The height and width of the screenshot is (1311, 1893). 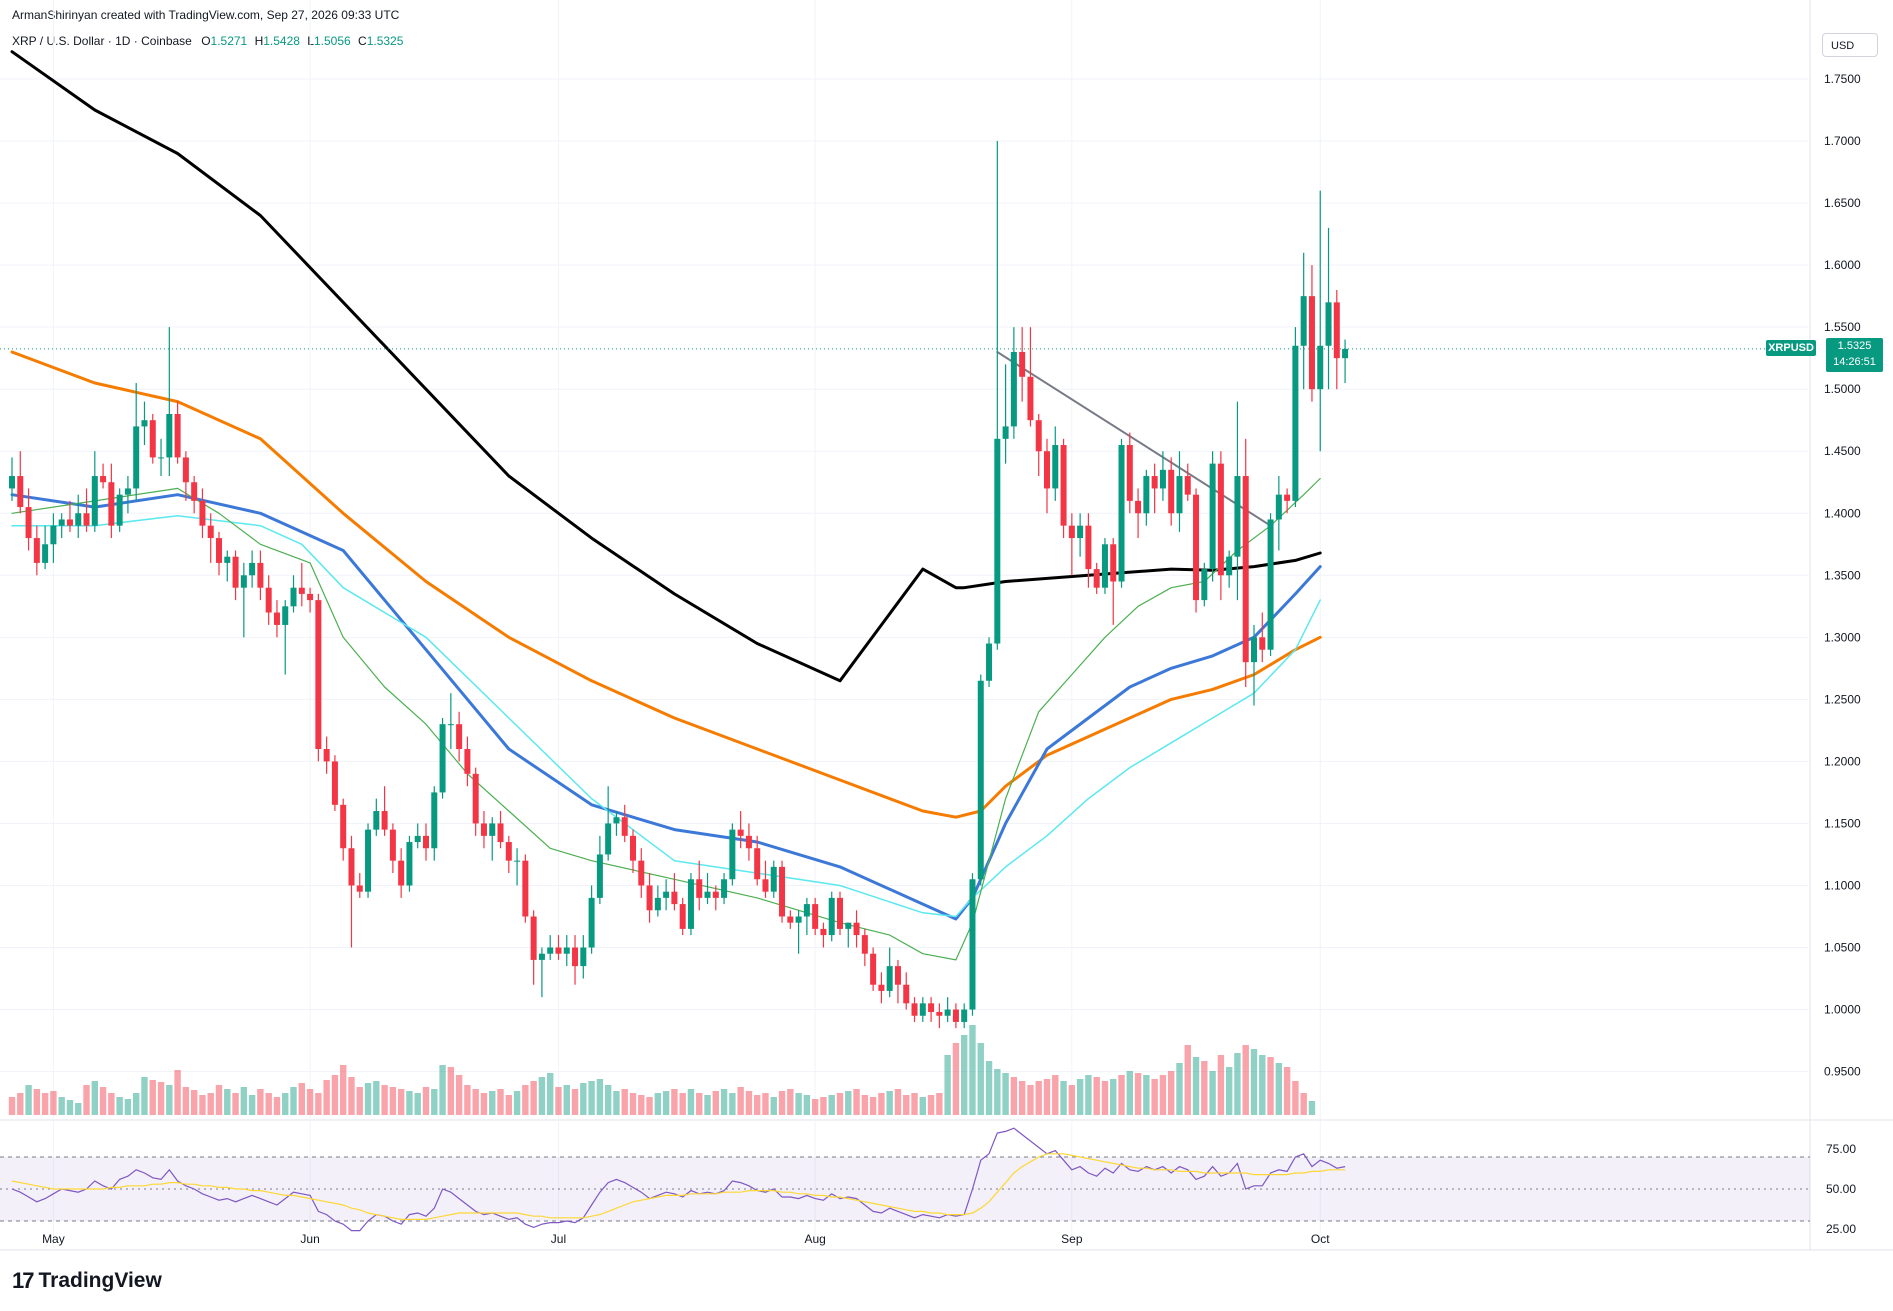 What do you see at coordinates (206, 41) in the screenshot?
I see `ohlc-open-label: O` at bounding box center [206, 41].